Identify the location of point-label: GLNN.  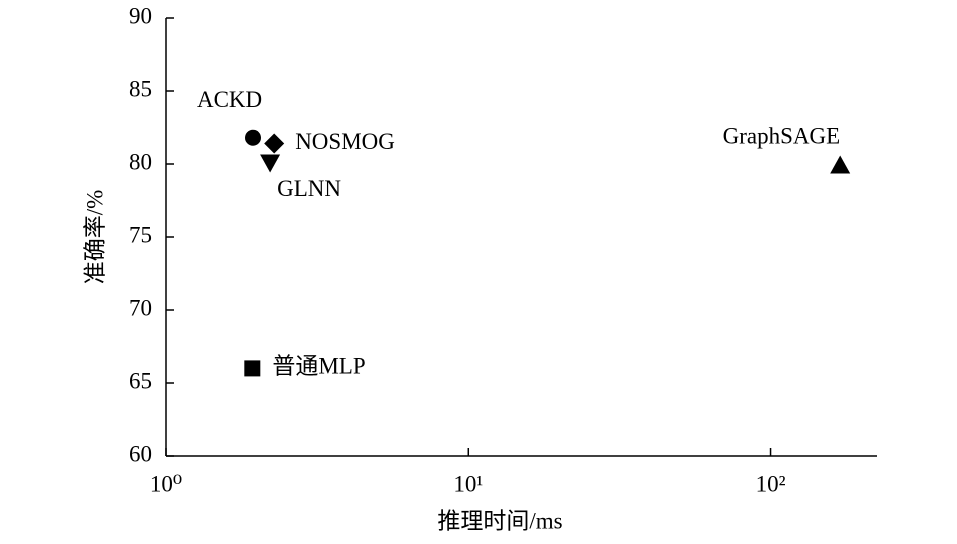
(309, 188).